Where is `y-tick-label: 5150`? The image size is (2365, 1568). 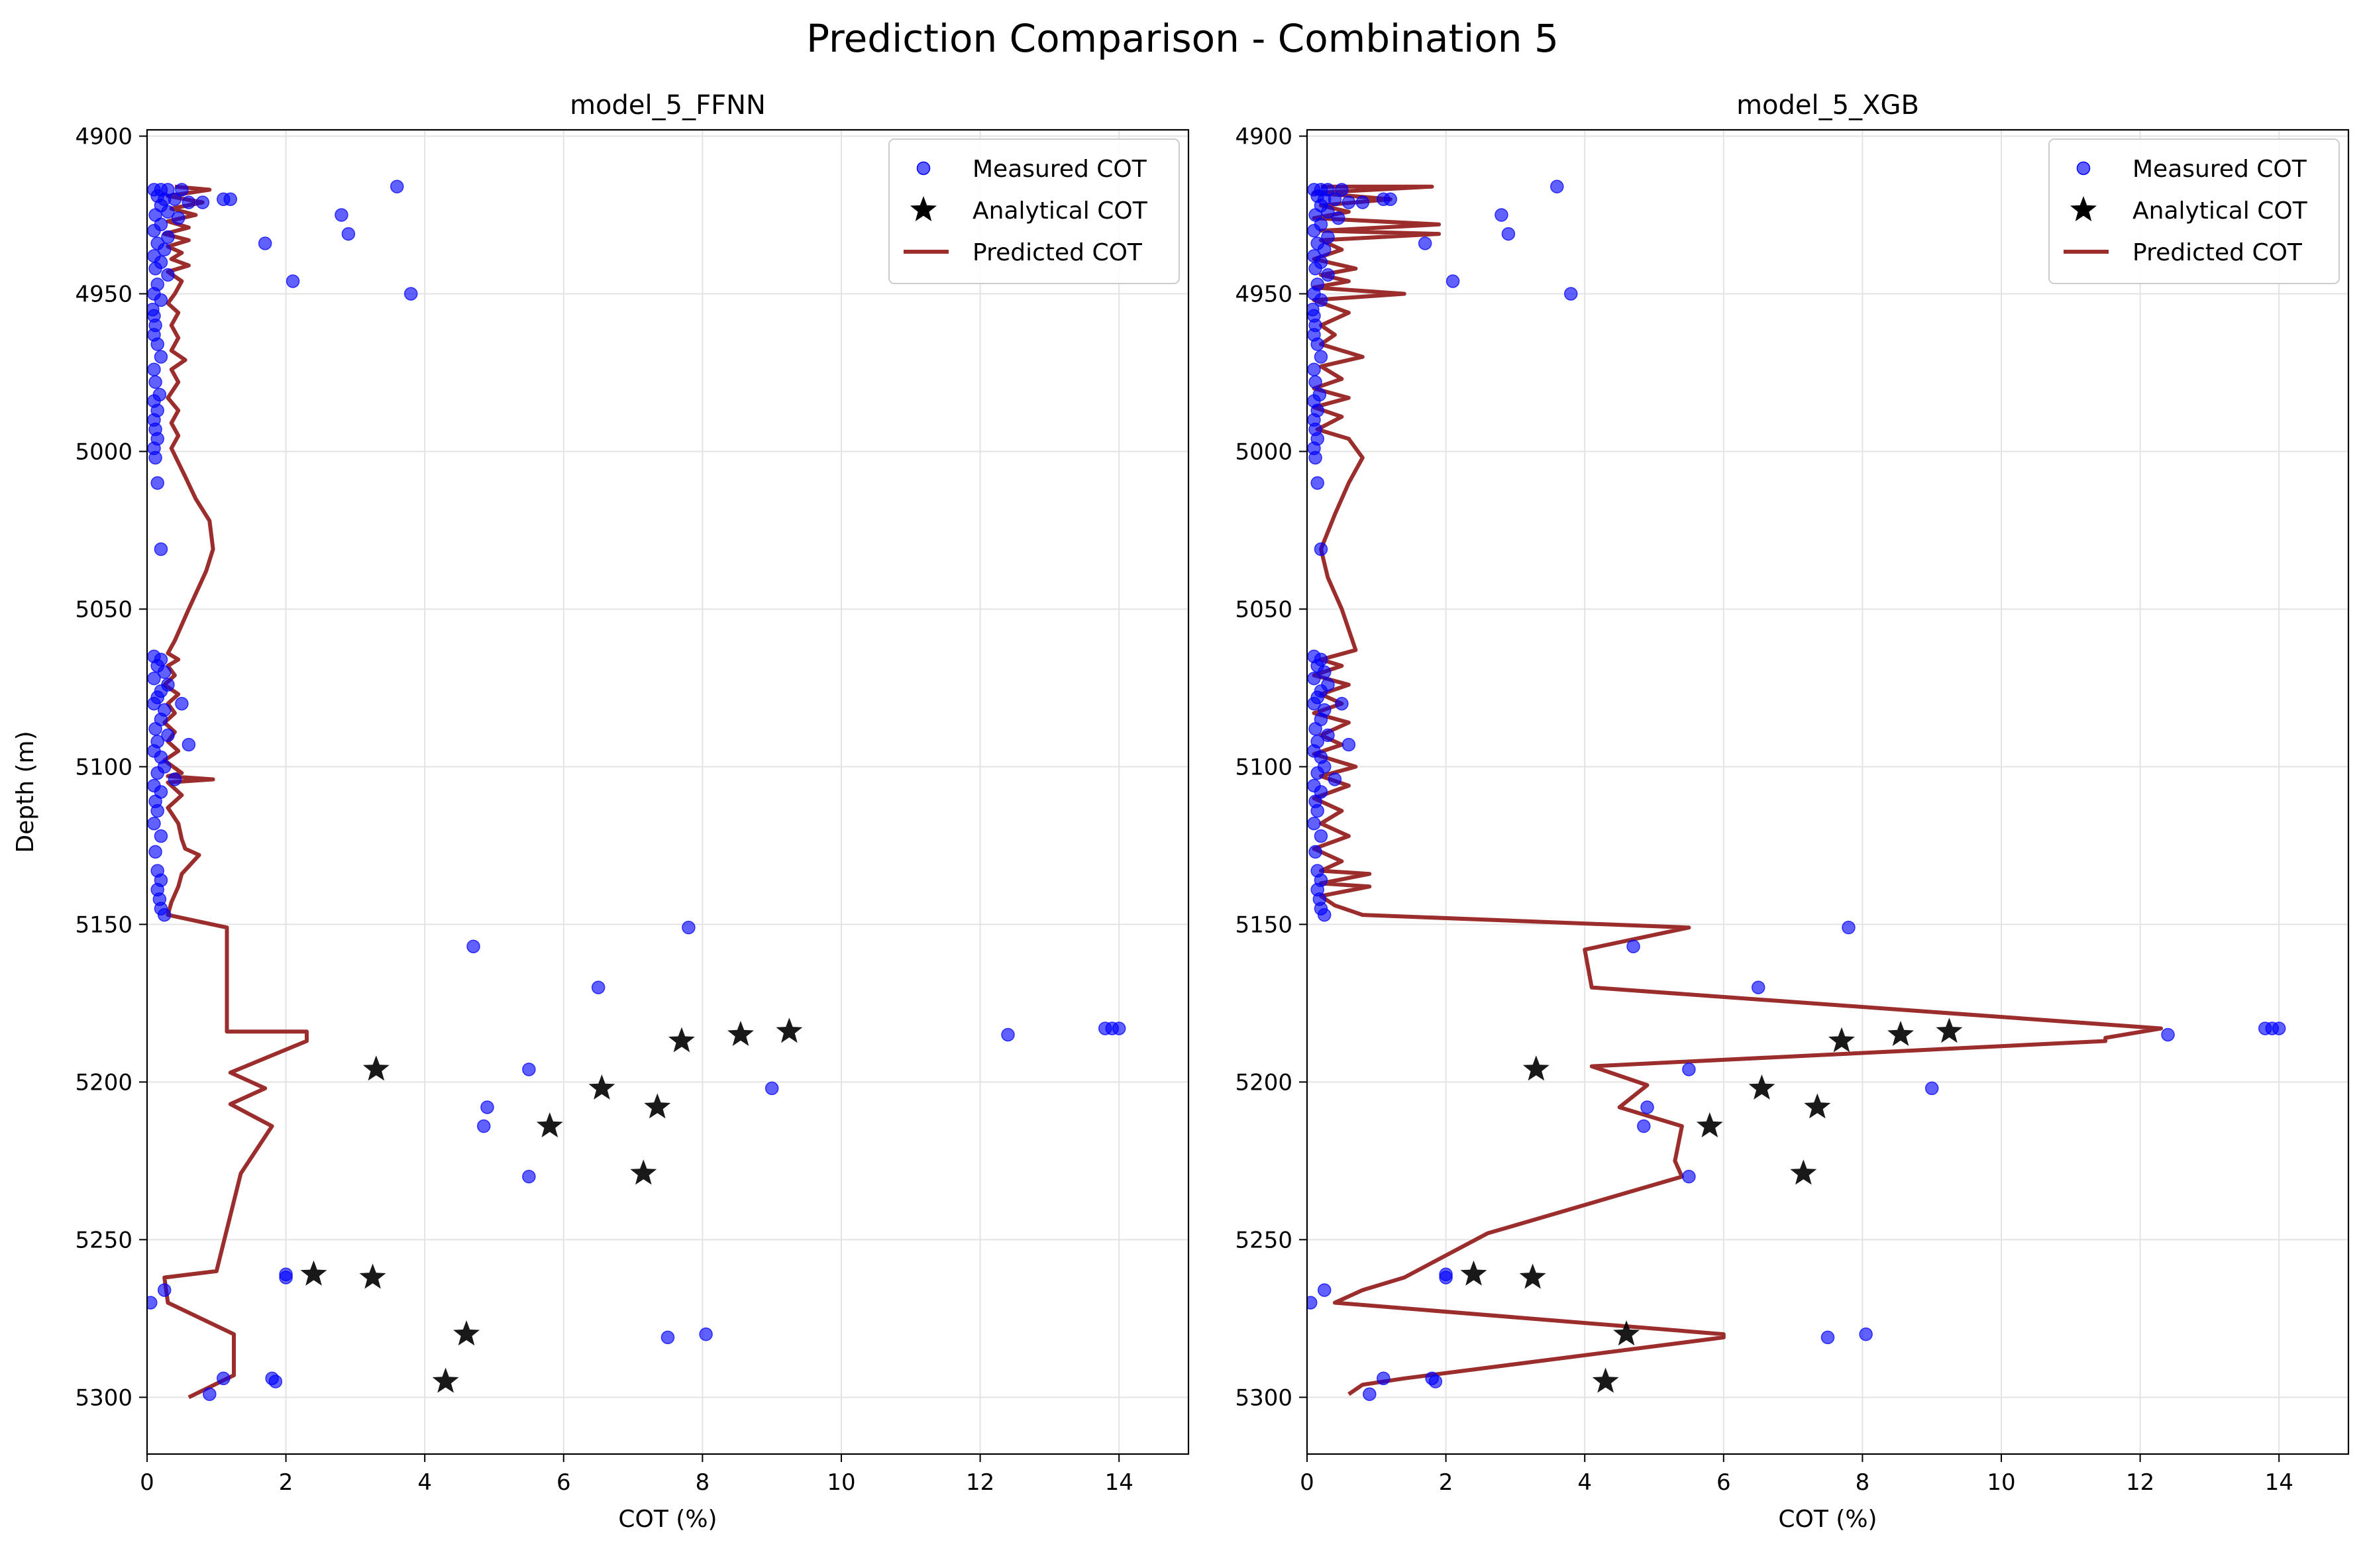
y-tick-label: 5150 is located at coordinates (1263, 925).